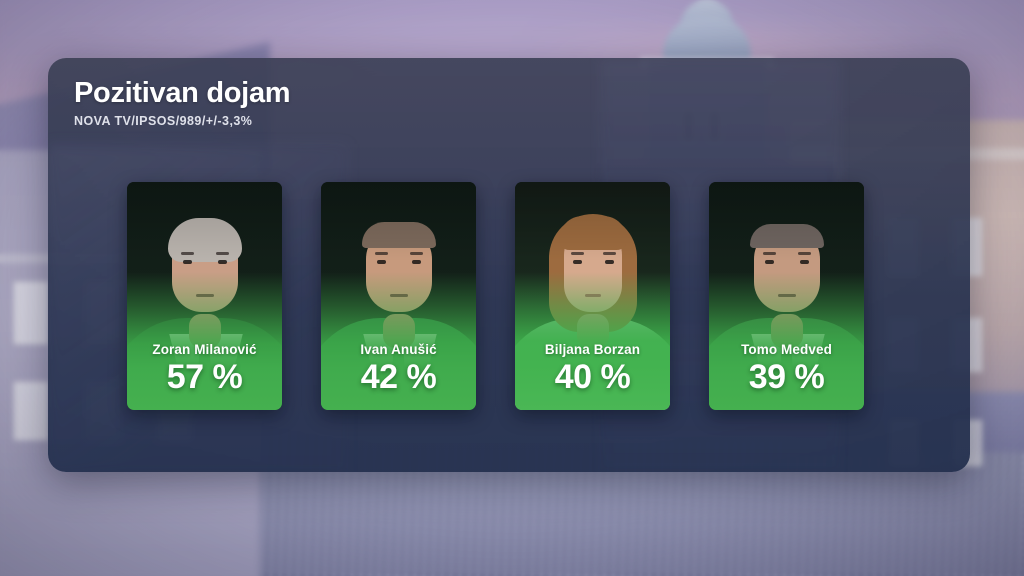  I want to click on candidate-card: Tomo Medved 39 %, so click(786, 296).